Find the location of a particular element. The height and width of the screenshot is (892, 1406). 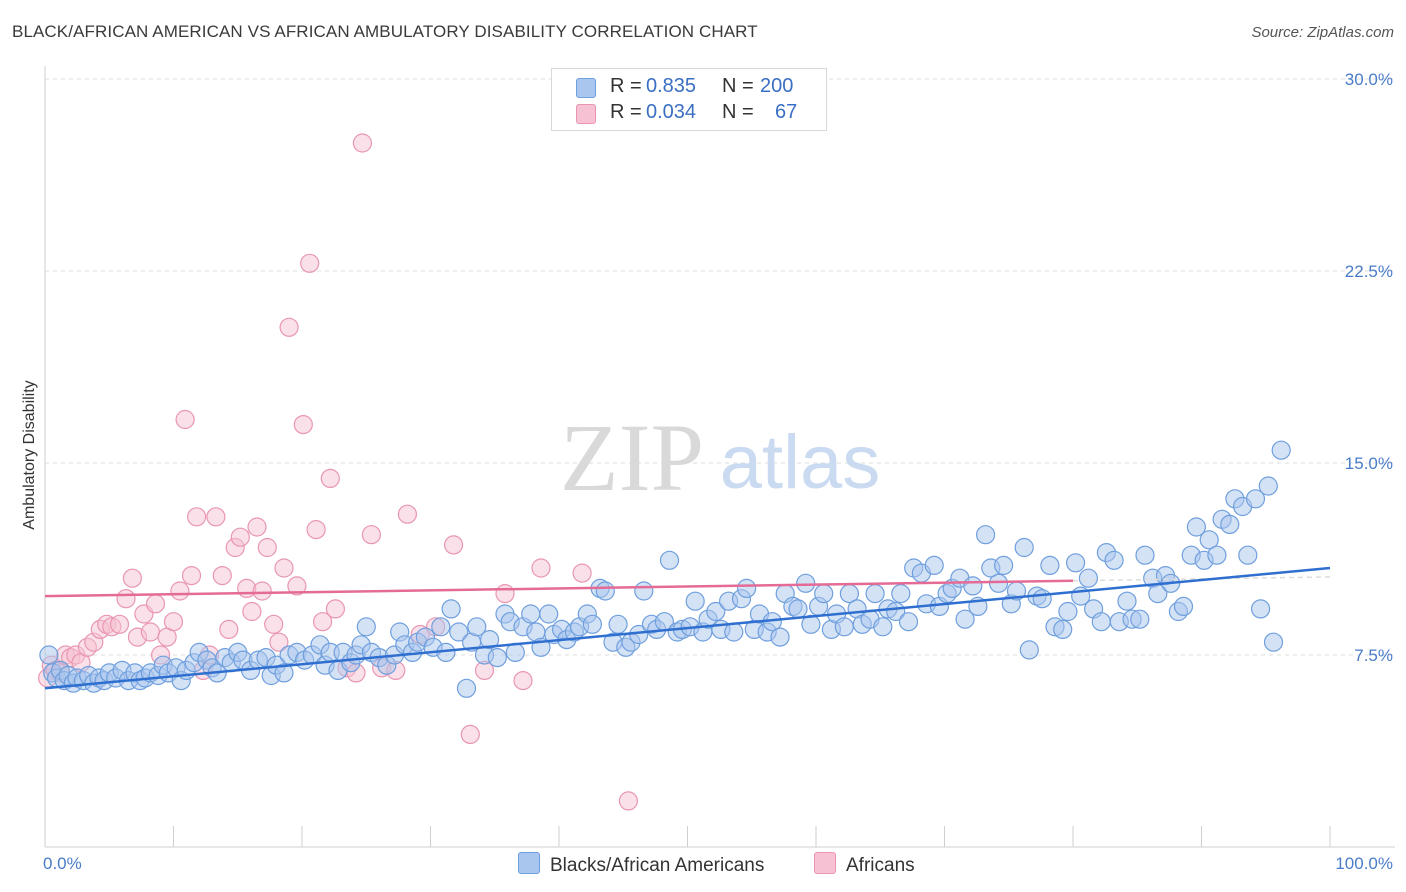

bottom-legend-blacks: Blacks/African Americans is located at coordinates (641, 864).